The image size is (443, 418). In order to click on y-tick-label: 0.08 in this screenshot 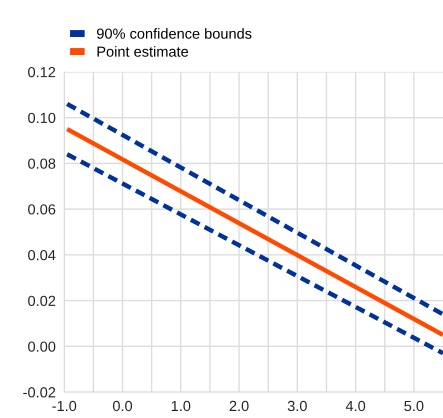, I will do `click(42, 163)`.